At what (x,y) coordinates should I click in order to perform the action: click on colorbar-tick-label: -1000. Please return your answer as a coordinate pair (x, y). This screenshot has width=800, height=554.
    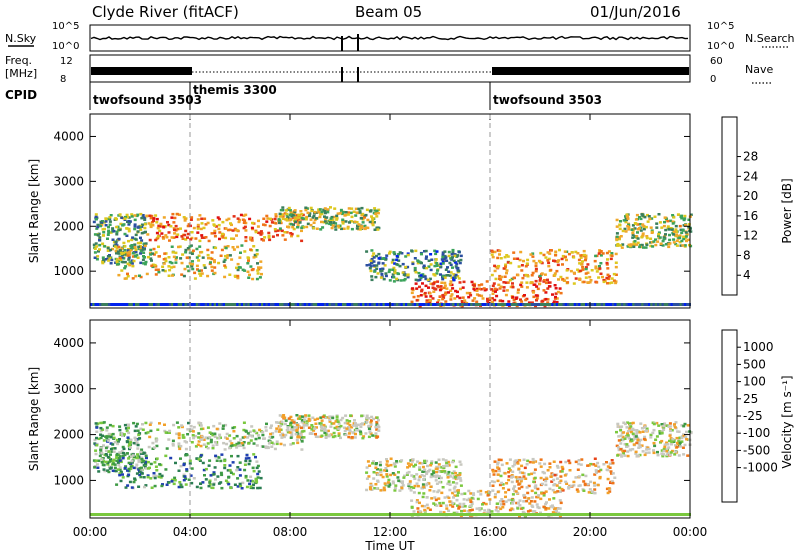
    Looking at the image, I should click on (760, 468).